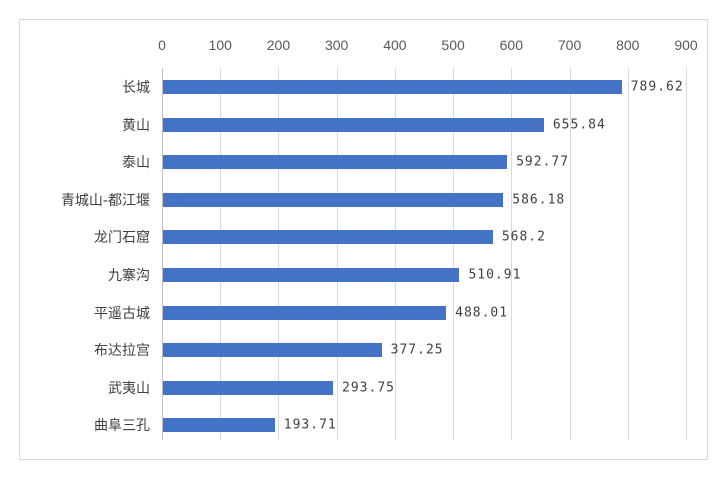 Image resolution: width=720 pixels, height=485 pixels. What do you see at coordinates (543, 162) in the screenshot?
I see `value-label: 592.77` at bounding box center [543, 162].